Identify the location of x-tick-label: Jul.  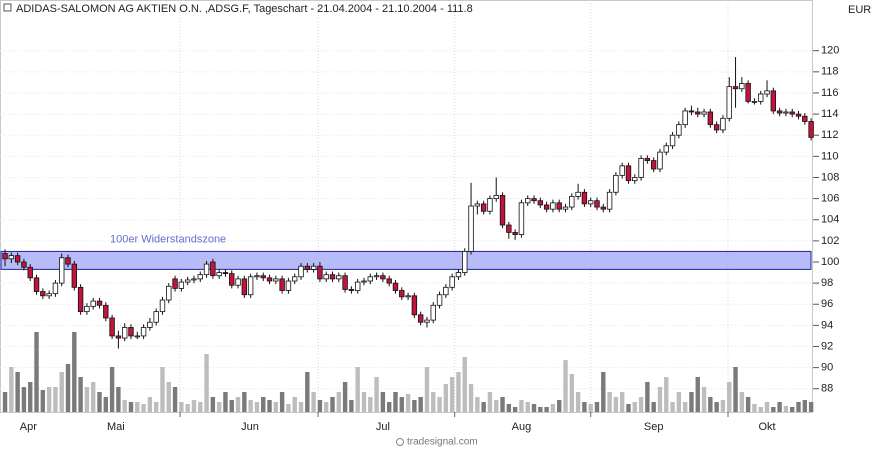
(383, 427).